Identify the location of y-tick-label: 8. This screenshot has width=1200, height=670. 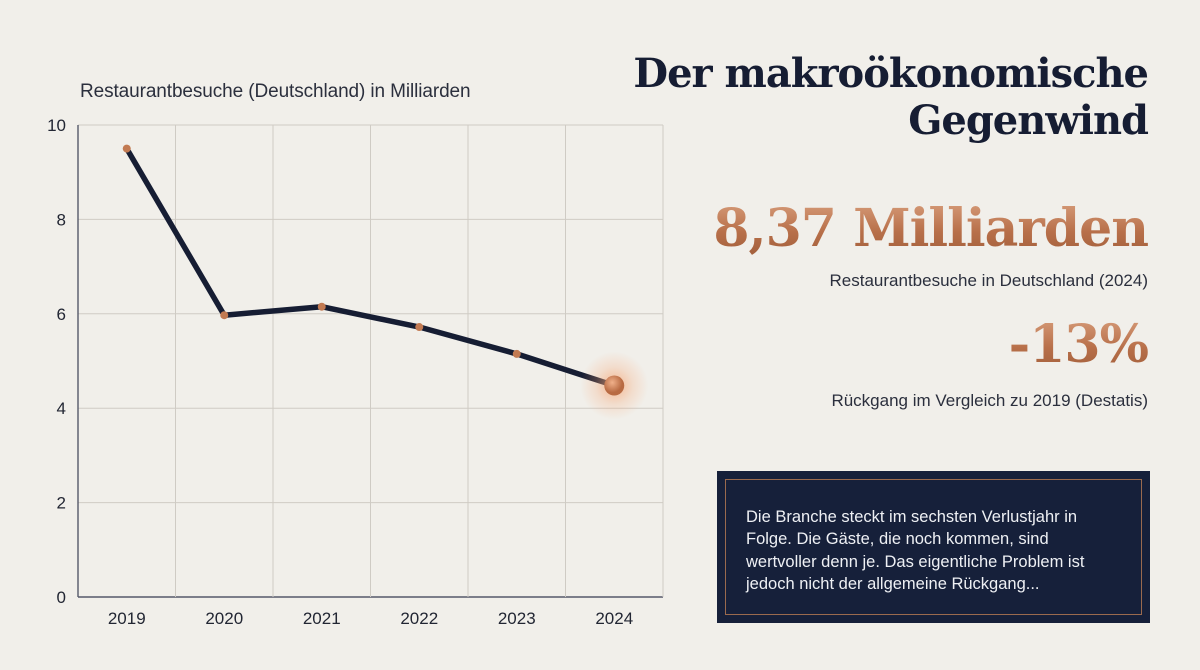
(61, 219).